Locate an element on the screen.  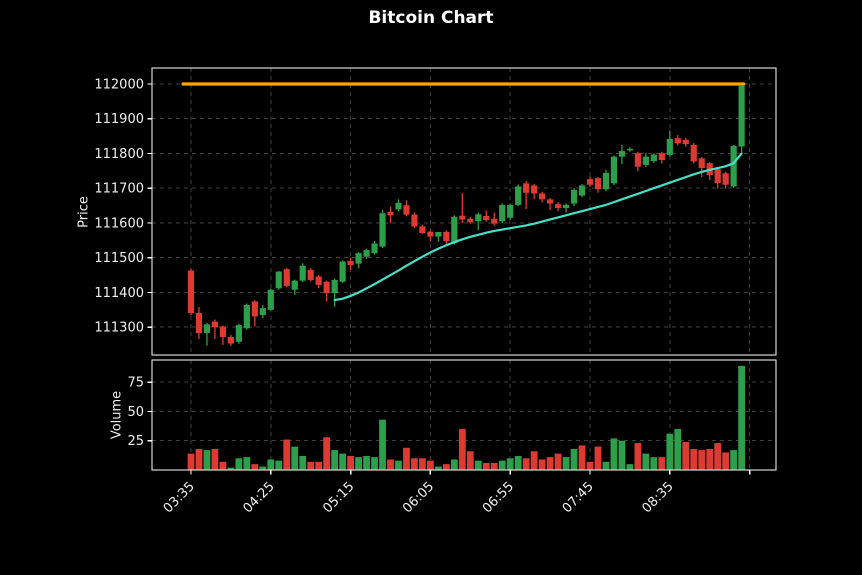
time-tick-label: 03:35 is located at coordinates (179, 497).